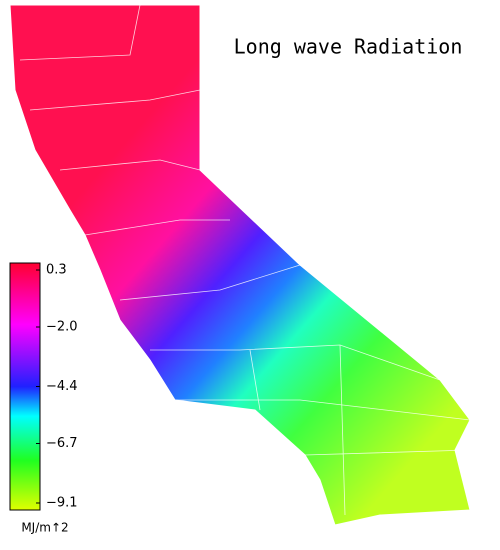  I want to click on colorbar, so click(25, 386).